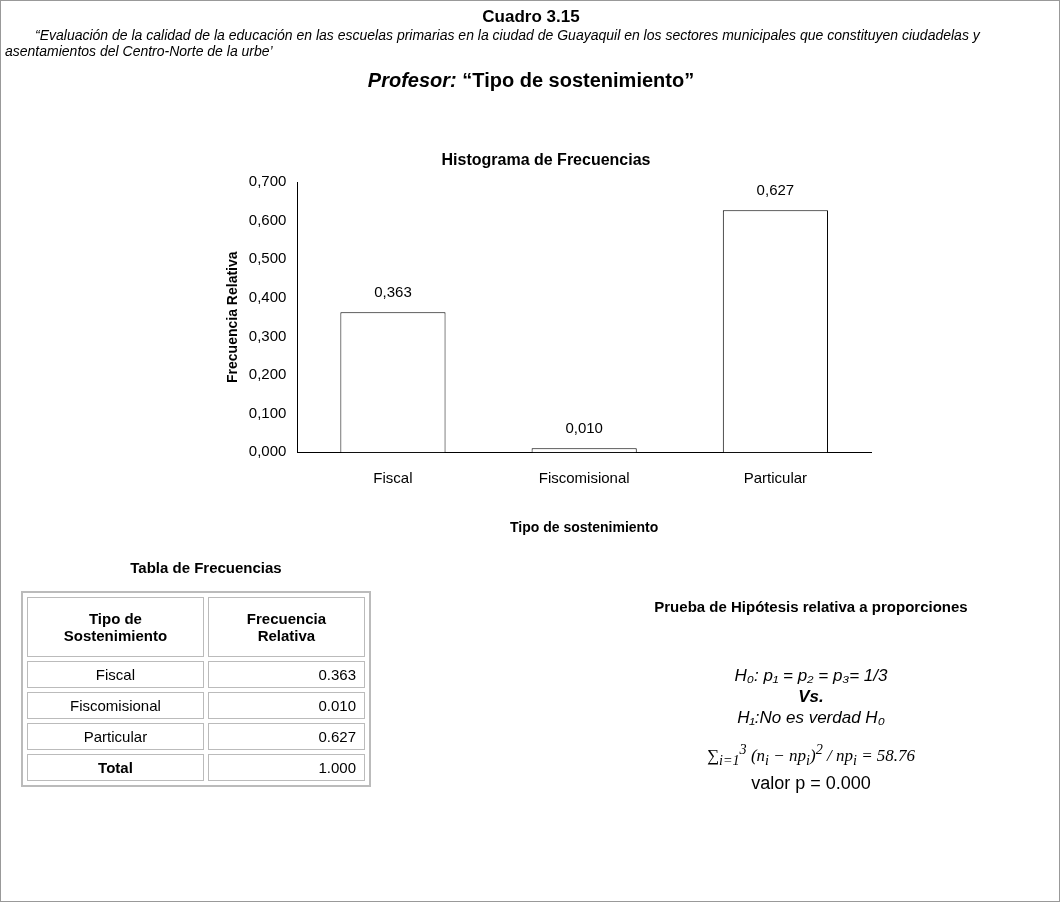 The height and width of the screenshot is (902, 1060). Describe the element at coordinates (584, 527) in the screenshot. I see `x-axis-title: Tipo de sostenimiento` at that location.